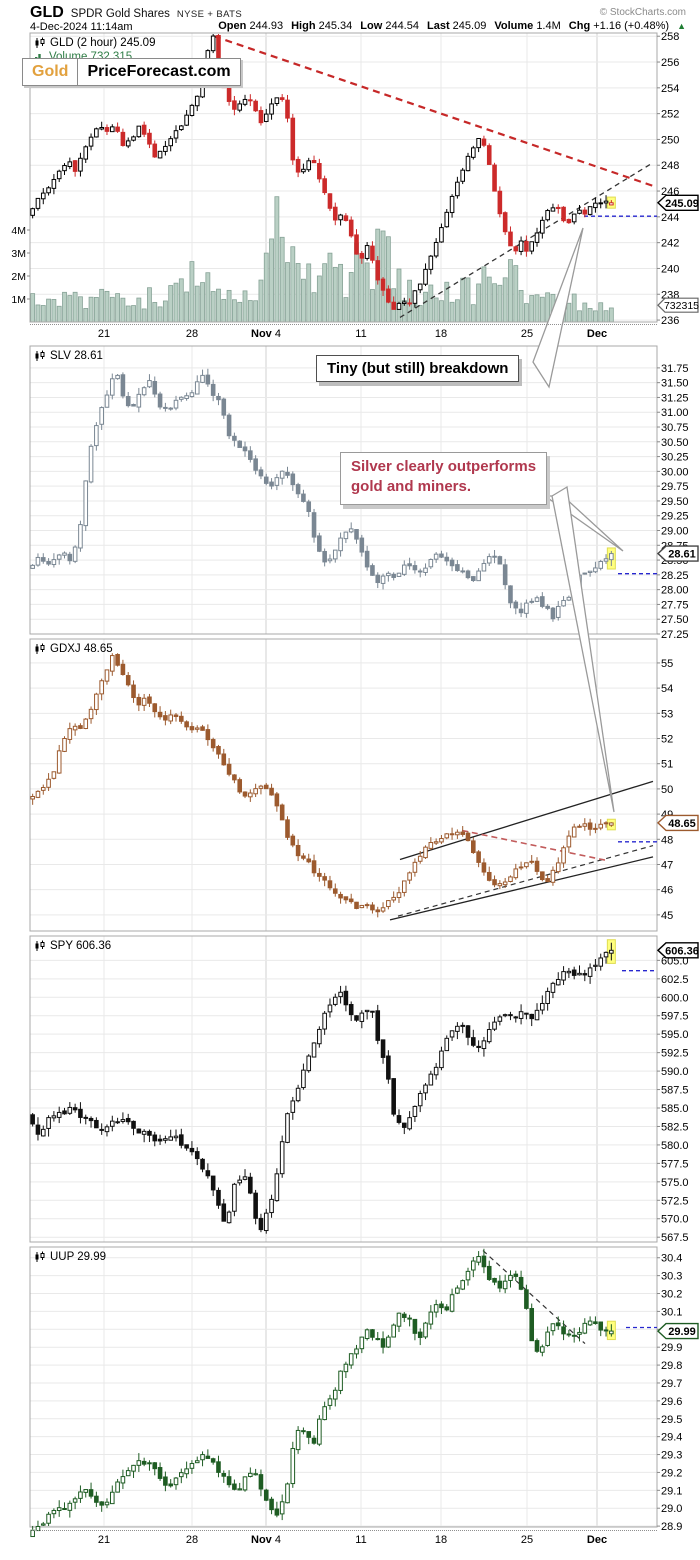 The height and width of the screenshot is (1560, 700). What do you see at coordinates (681, 306) in the screenshot?
I see `svg-text: 732315` at bounding box center [681, 306].